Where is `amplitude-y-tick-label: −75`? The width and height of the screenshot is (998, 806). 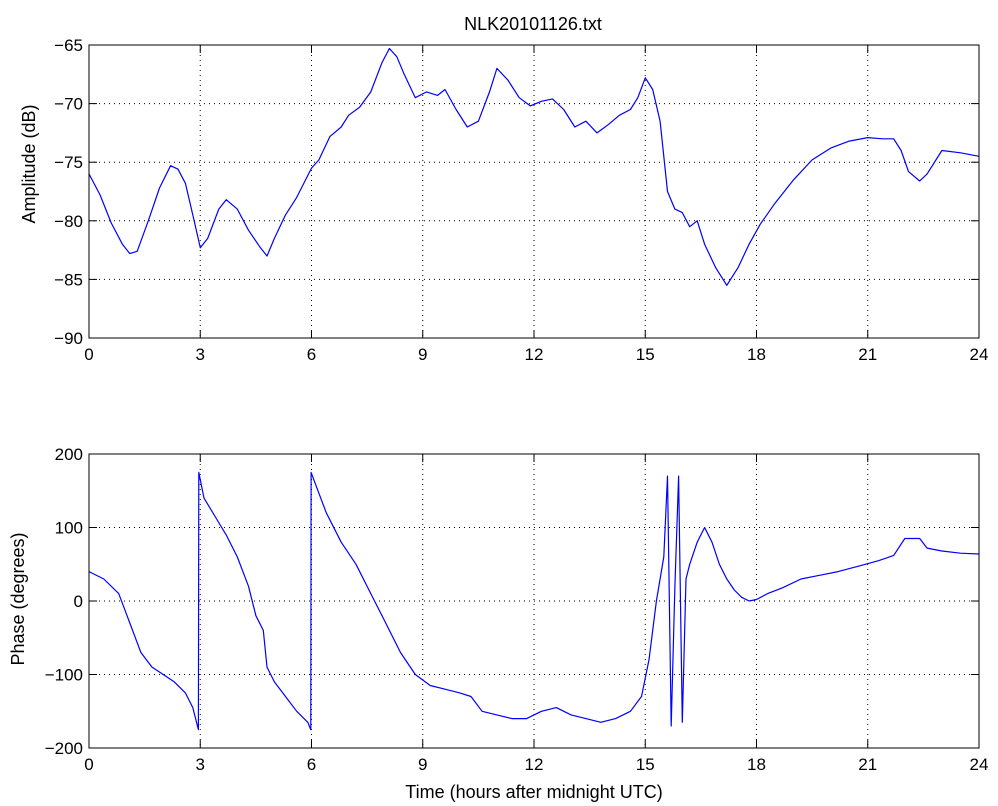
amplitude-y-tick-label: −75 is located at coordinates (68, 162).